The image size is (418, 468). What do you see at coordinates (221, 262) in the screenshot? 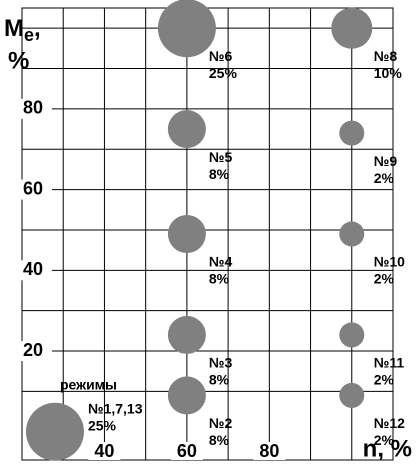
I see `bubble-label: №4` at bounding box center [221, 262].